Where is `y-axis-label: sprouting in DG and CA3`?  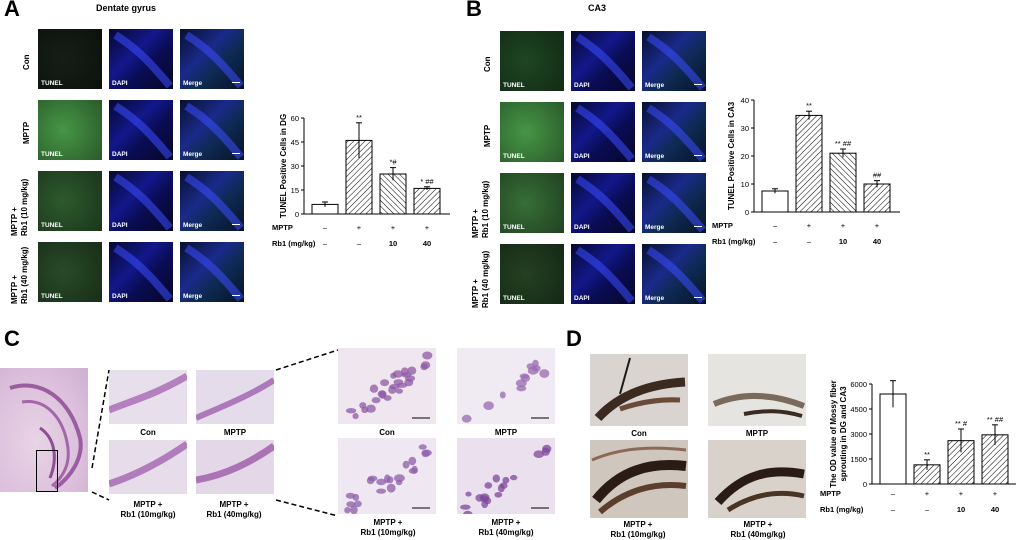
y-axis-label: sprouting in DG and CA3 is located at coordinates (843, 434).